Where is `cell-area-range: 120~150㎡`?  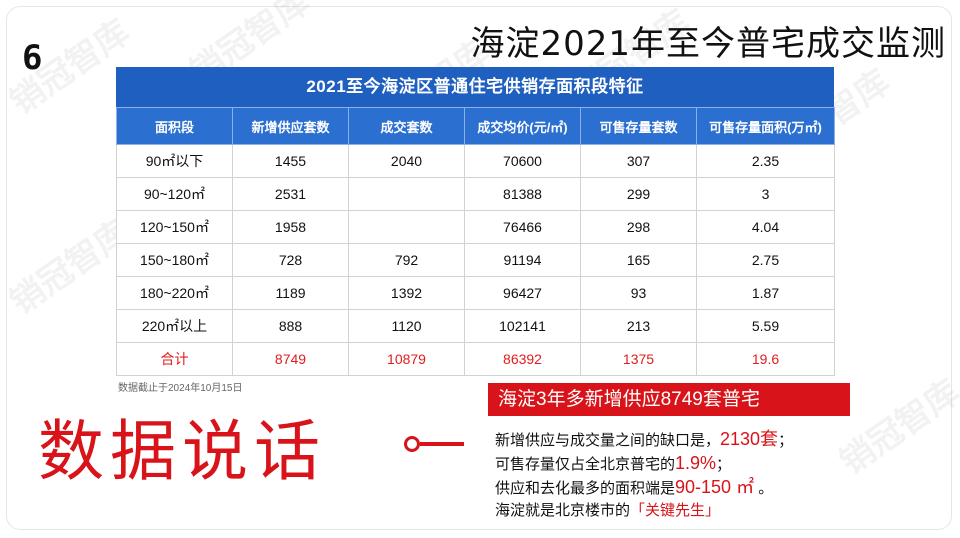 cell-area-range: 120~150㎡ is located at coordinates (174, 227).